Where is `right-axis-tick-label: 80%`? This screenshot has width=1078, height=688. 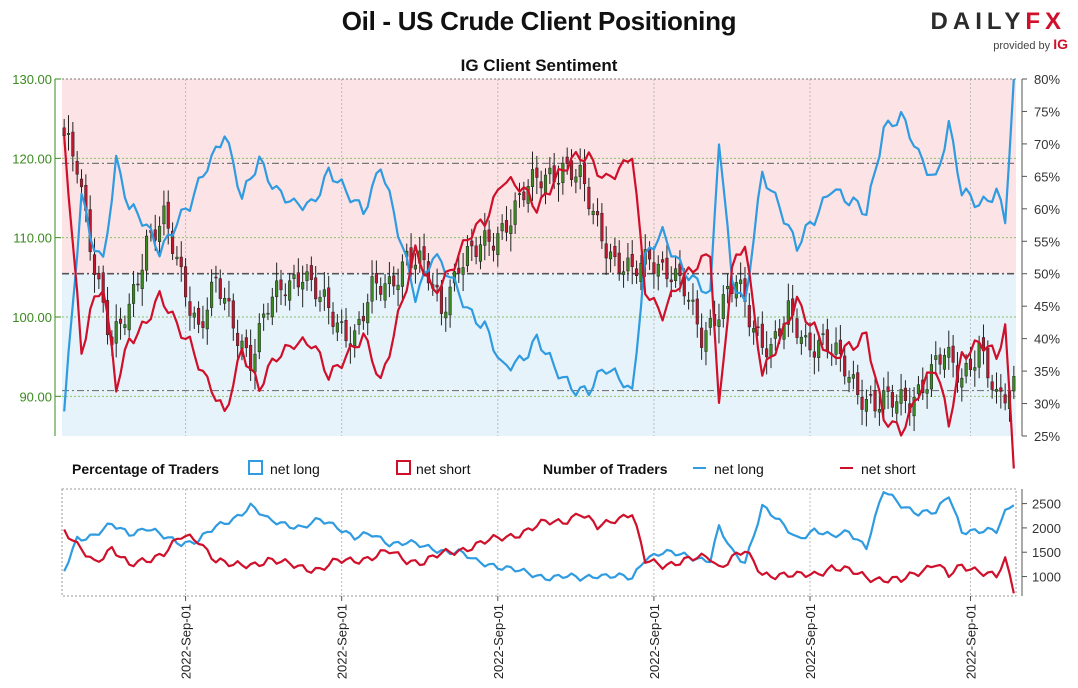 right-axis-tick-label: 80% is located at coordinates (1047, 79).